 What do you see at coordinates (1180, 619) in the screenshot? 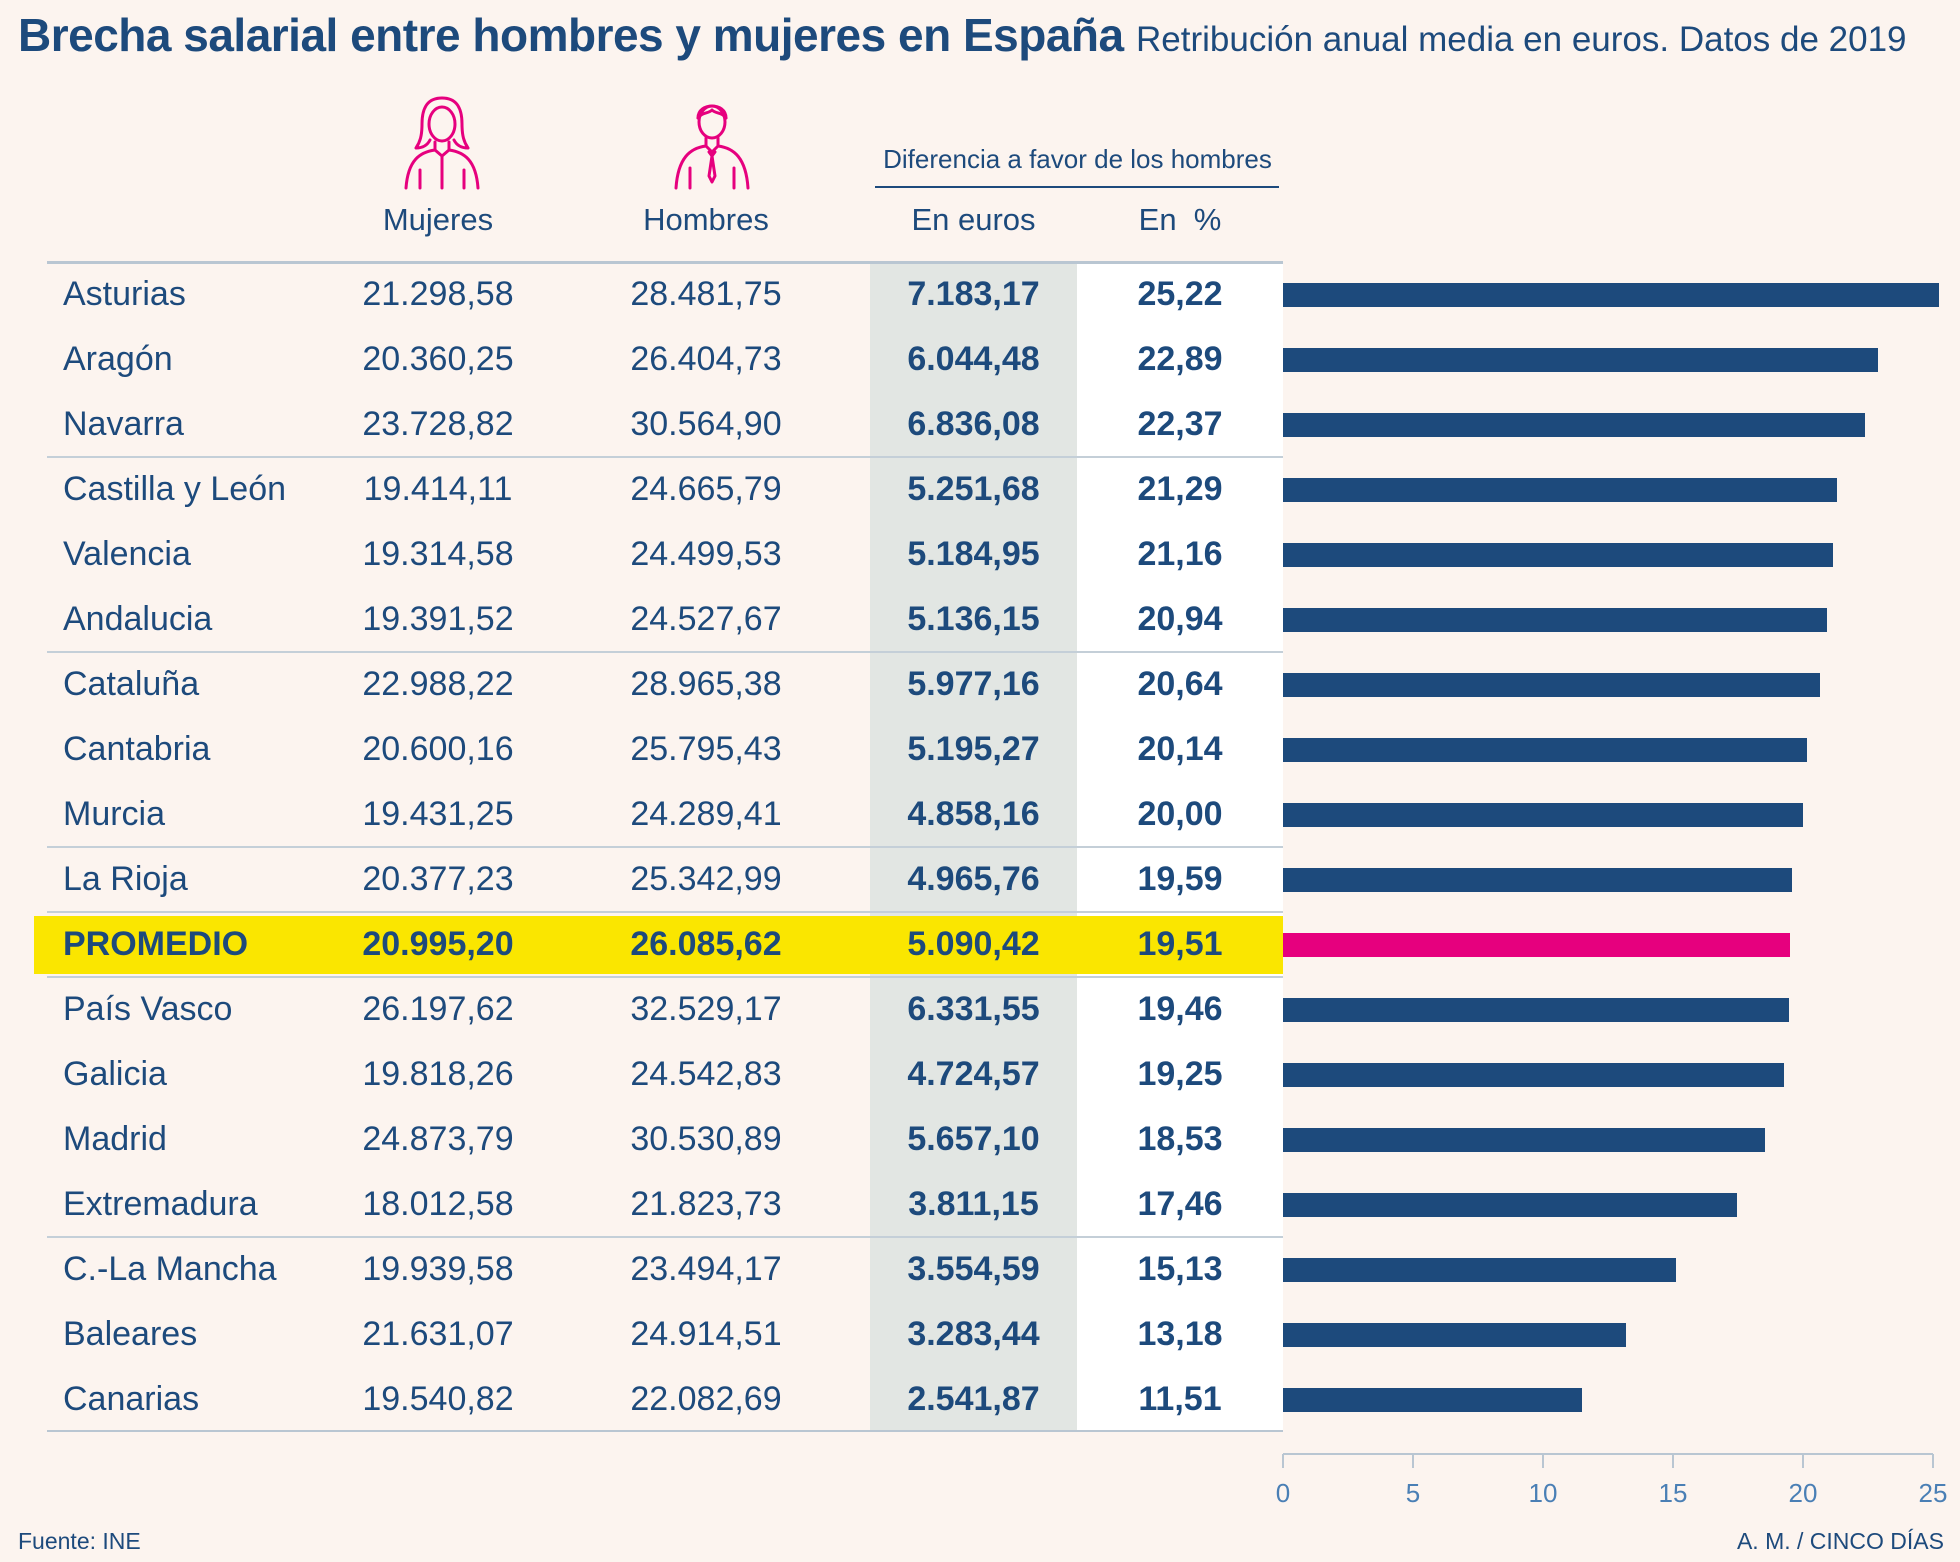
I see `difference-percent-cell: 20,94` at bounding box center [1180, 619].